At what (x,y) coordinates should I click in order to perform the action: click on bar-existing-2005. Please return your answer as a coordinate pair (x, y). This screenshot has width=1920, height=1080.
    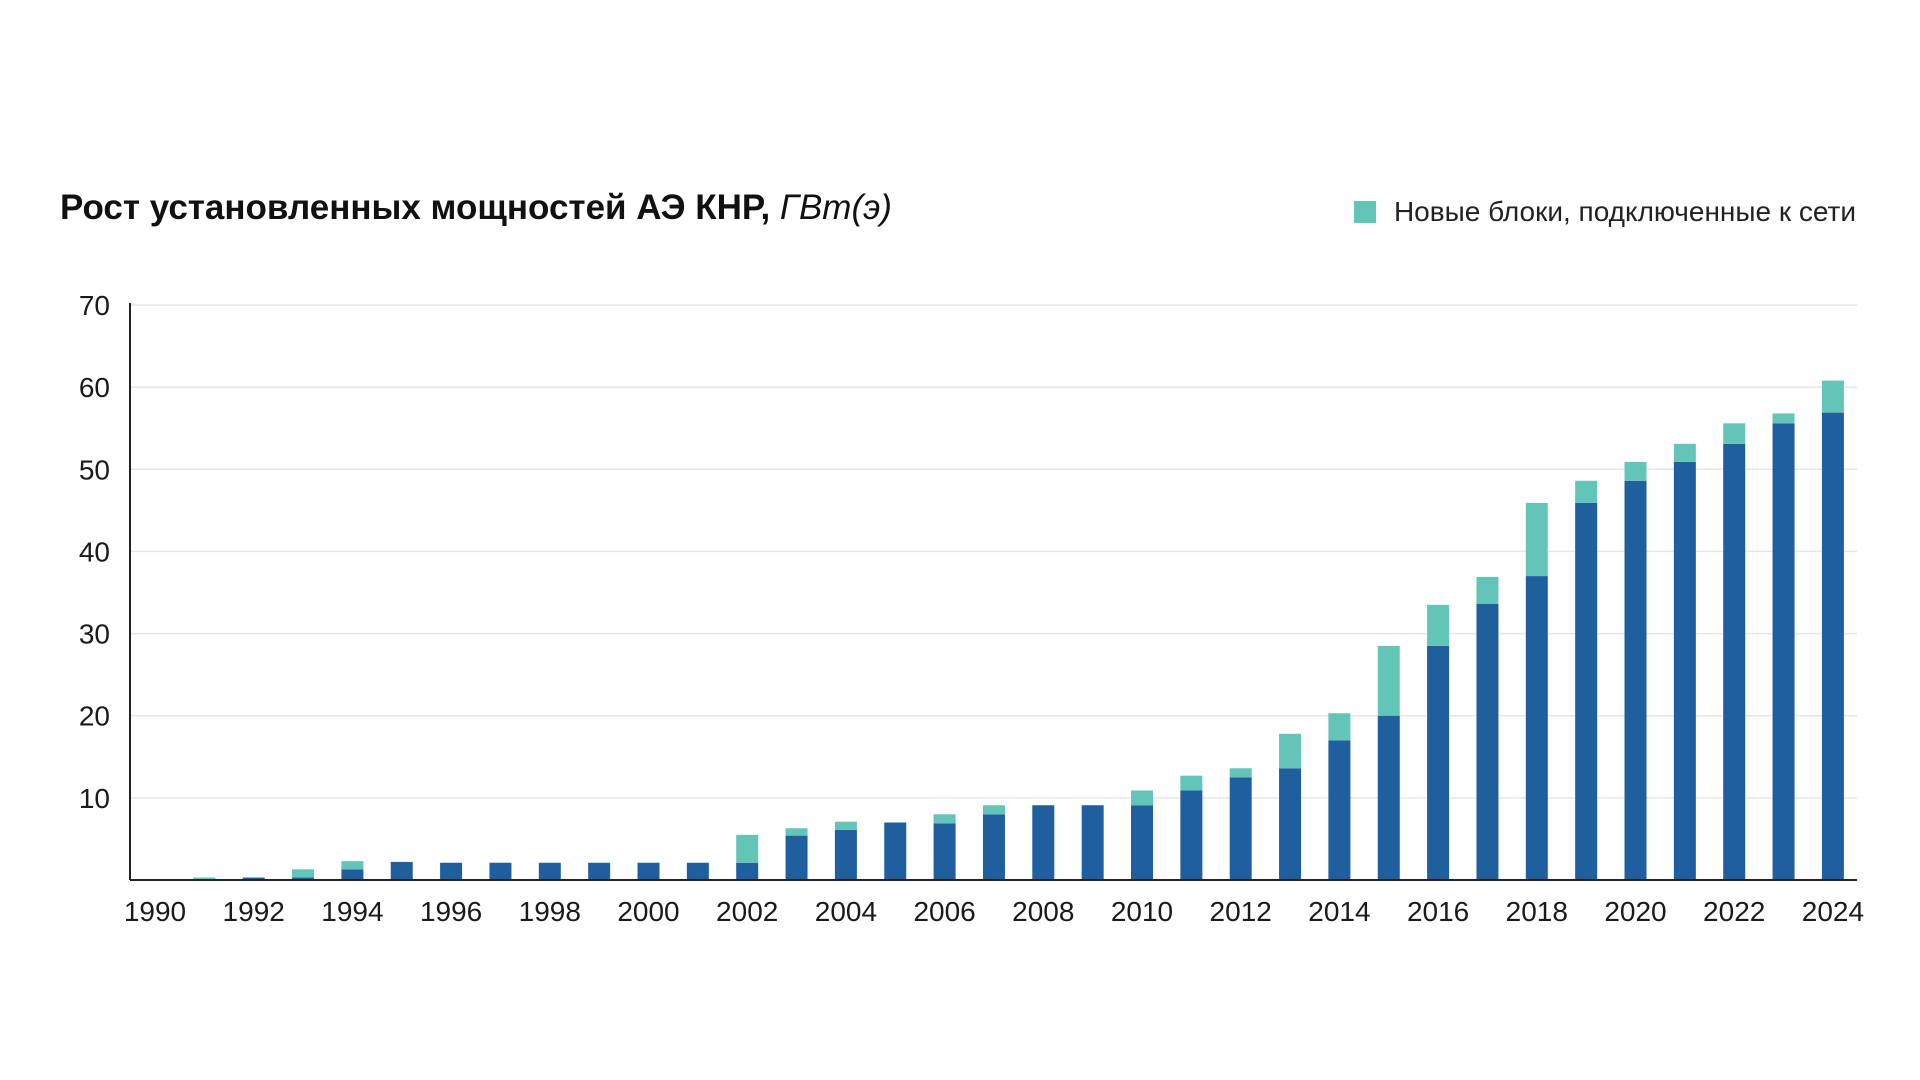
    Looking at the image, I should click on (895, 851).